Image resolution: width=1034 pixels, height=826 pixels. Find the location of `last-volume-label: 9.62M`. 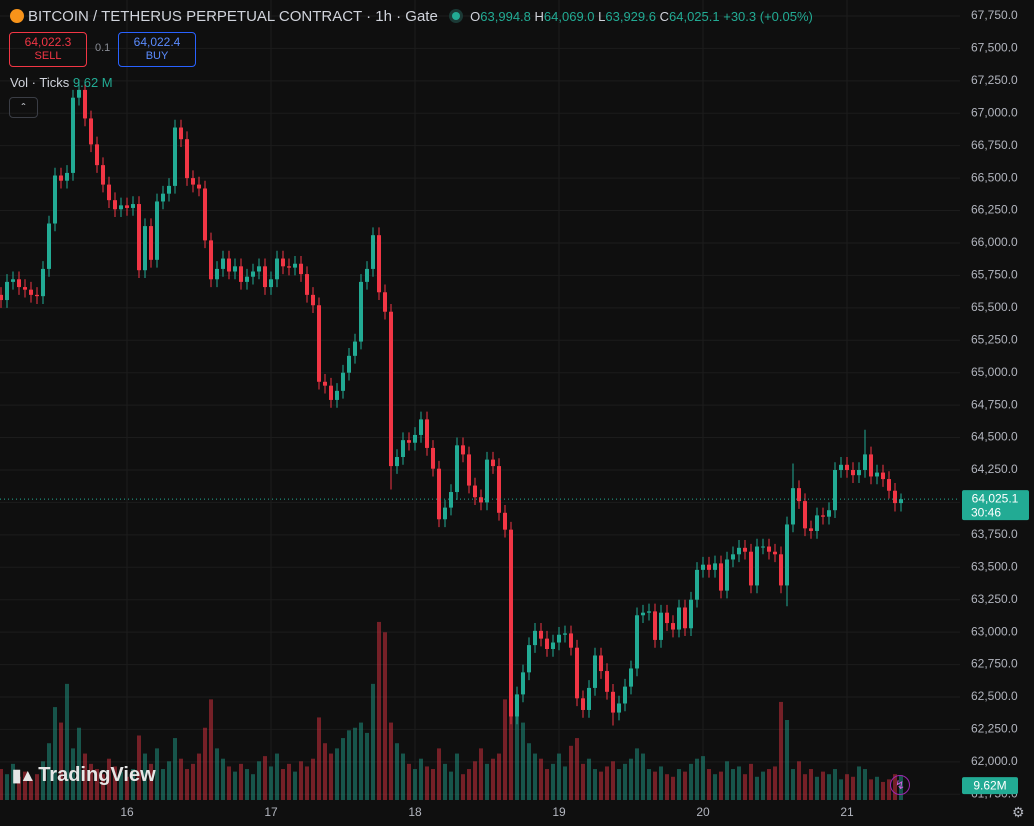

last-volume-label: 9.62M is located at coordinates (989, 785).